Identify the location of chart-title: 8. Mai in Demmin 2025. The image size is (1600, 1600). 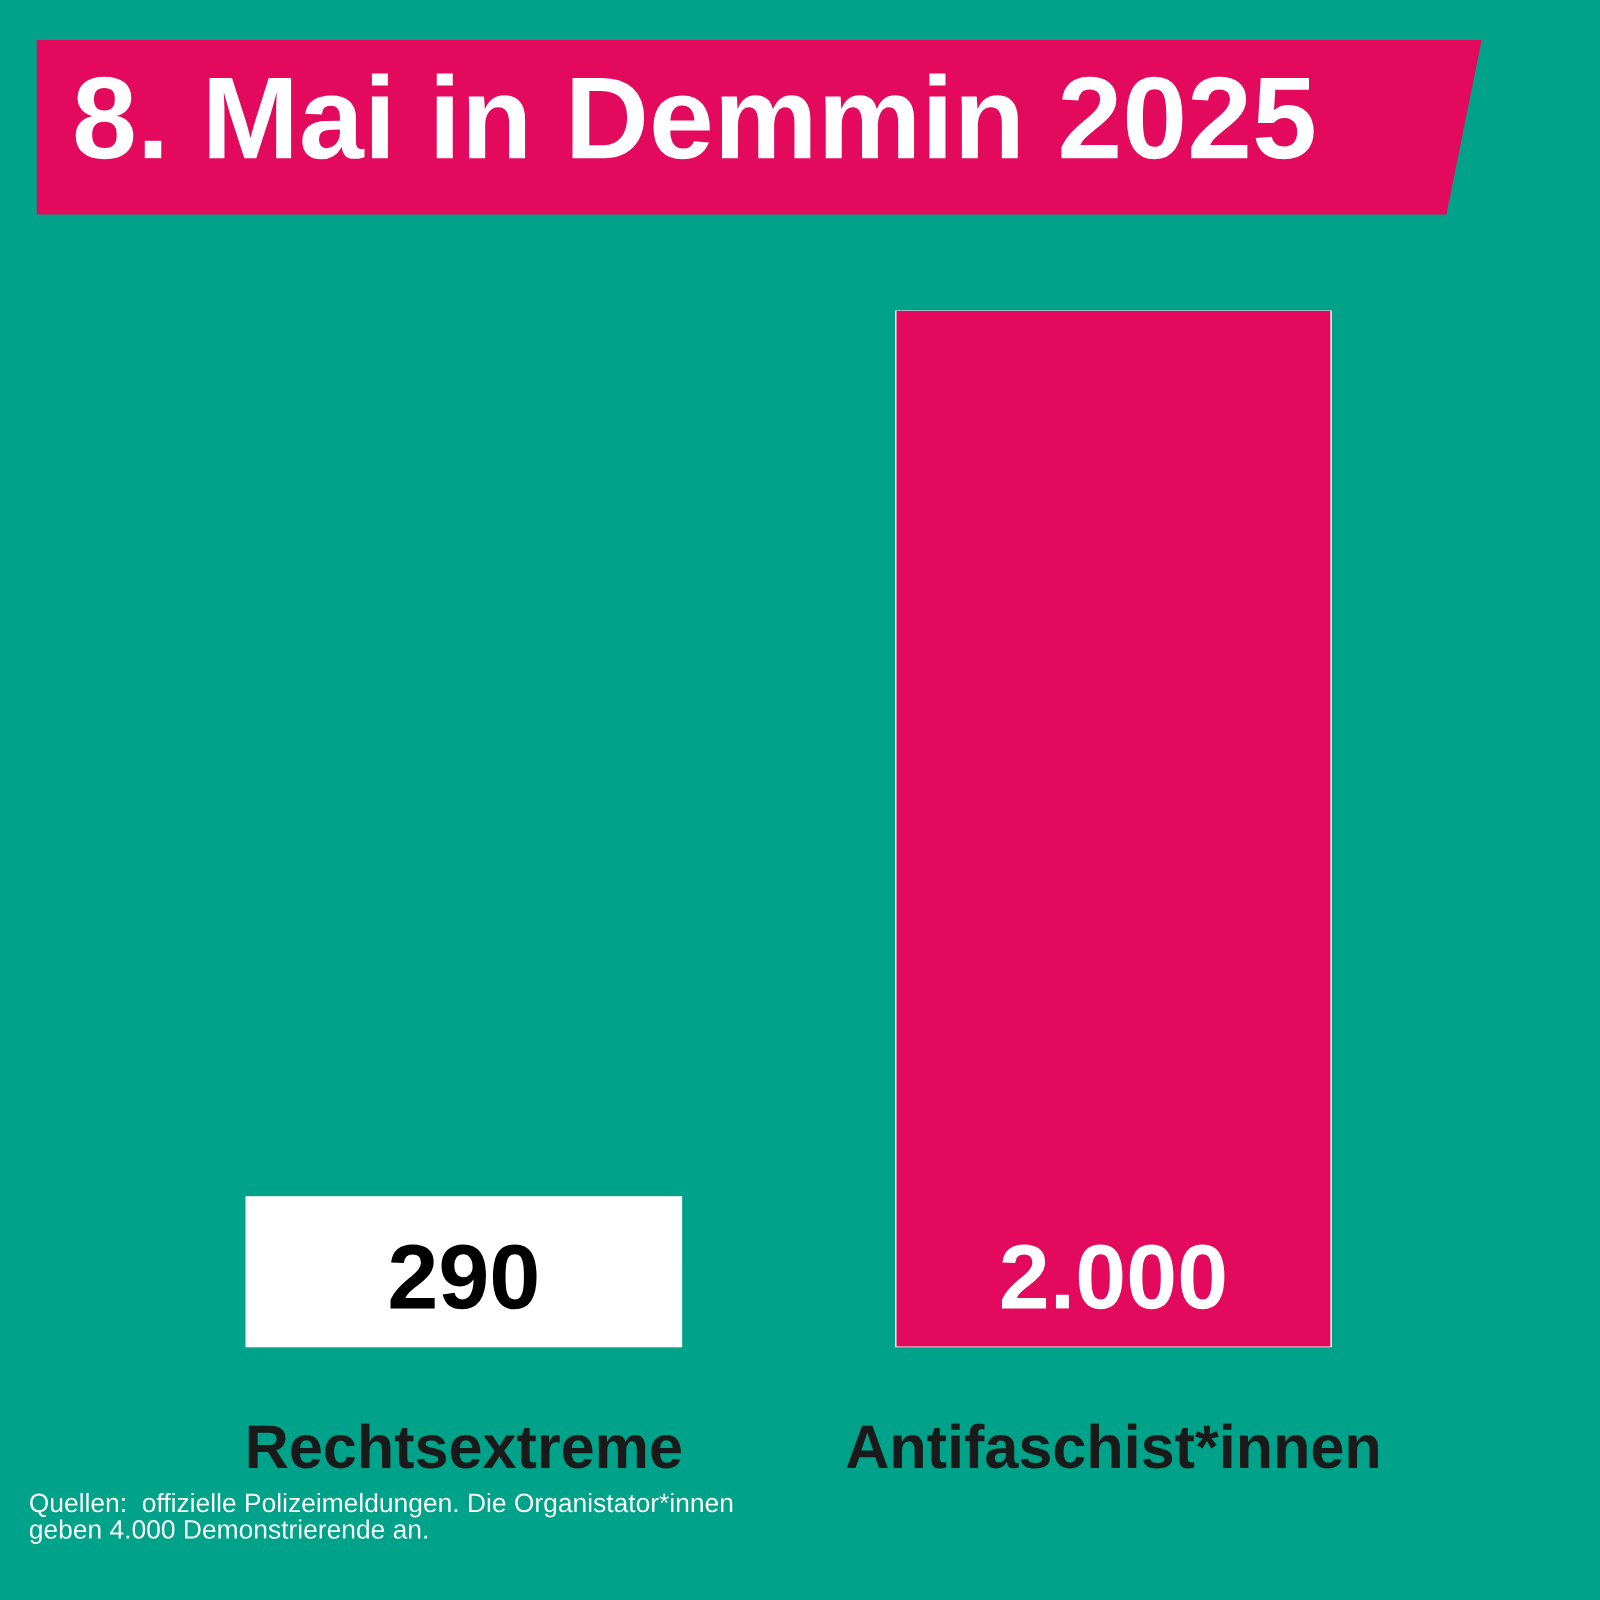
(694, 116).